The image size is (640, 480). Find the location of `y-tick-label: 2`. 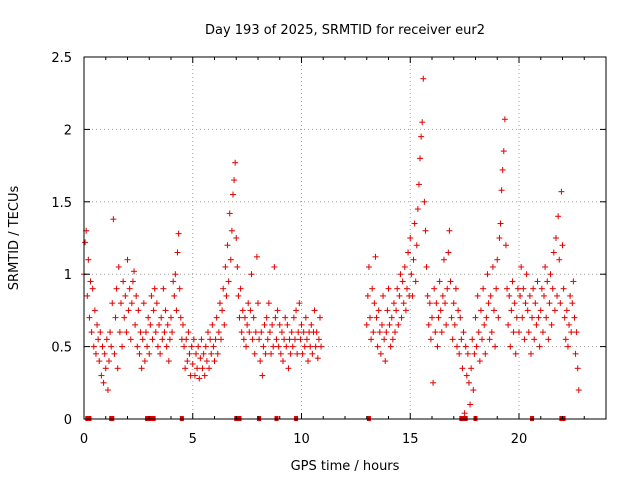

y-tick-label: 2 is located at coordinates (68, 130).